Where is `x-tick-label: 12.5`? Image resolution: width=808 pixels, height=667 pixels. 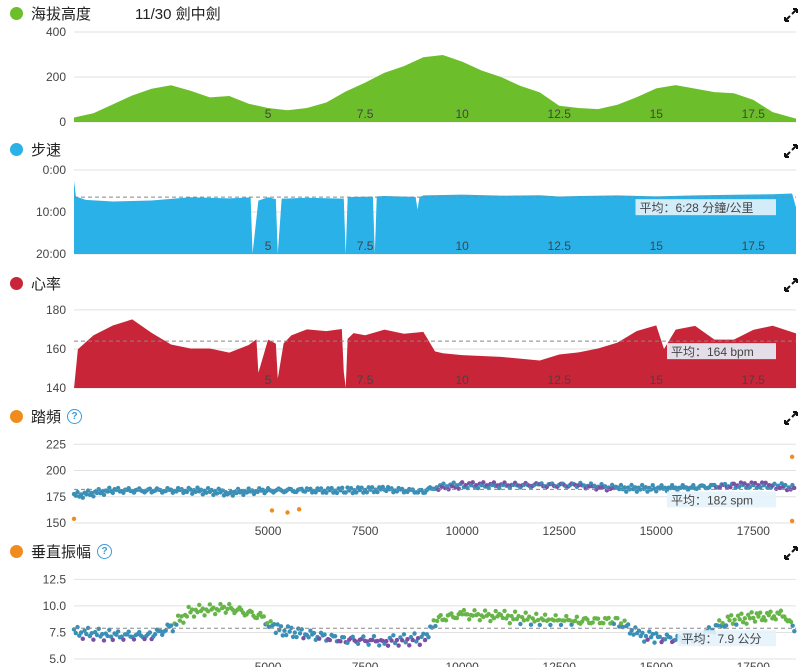
x-tick-label: 12.5 is located at coordinates (560, 246).